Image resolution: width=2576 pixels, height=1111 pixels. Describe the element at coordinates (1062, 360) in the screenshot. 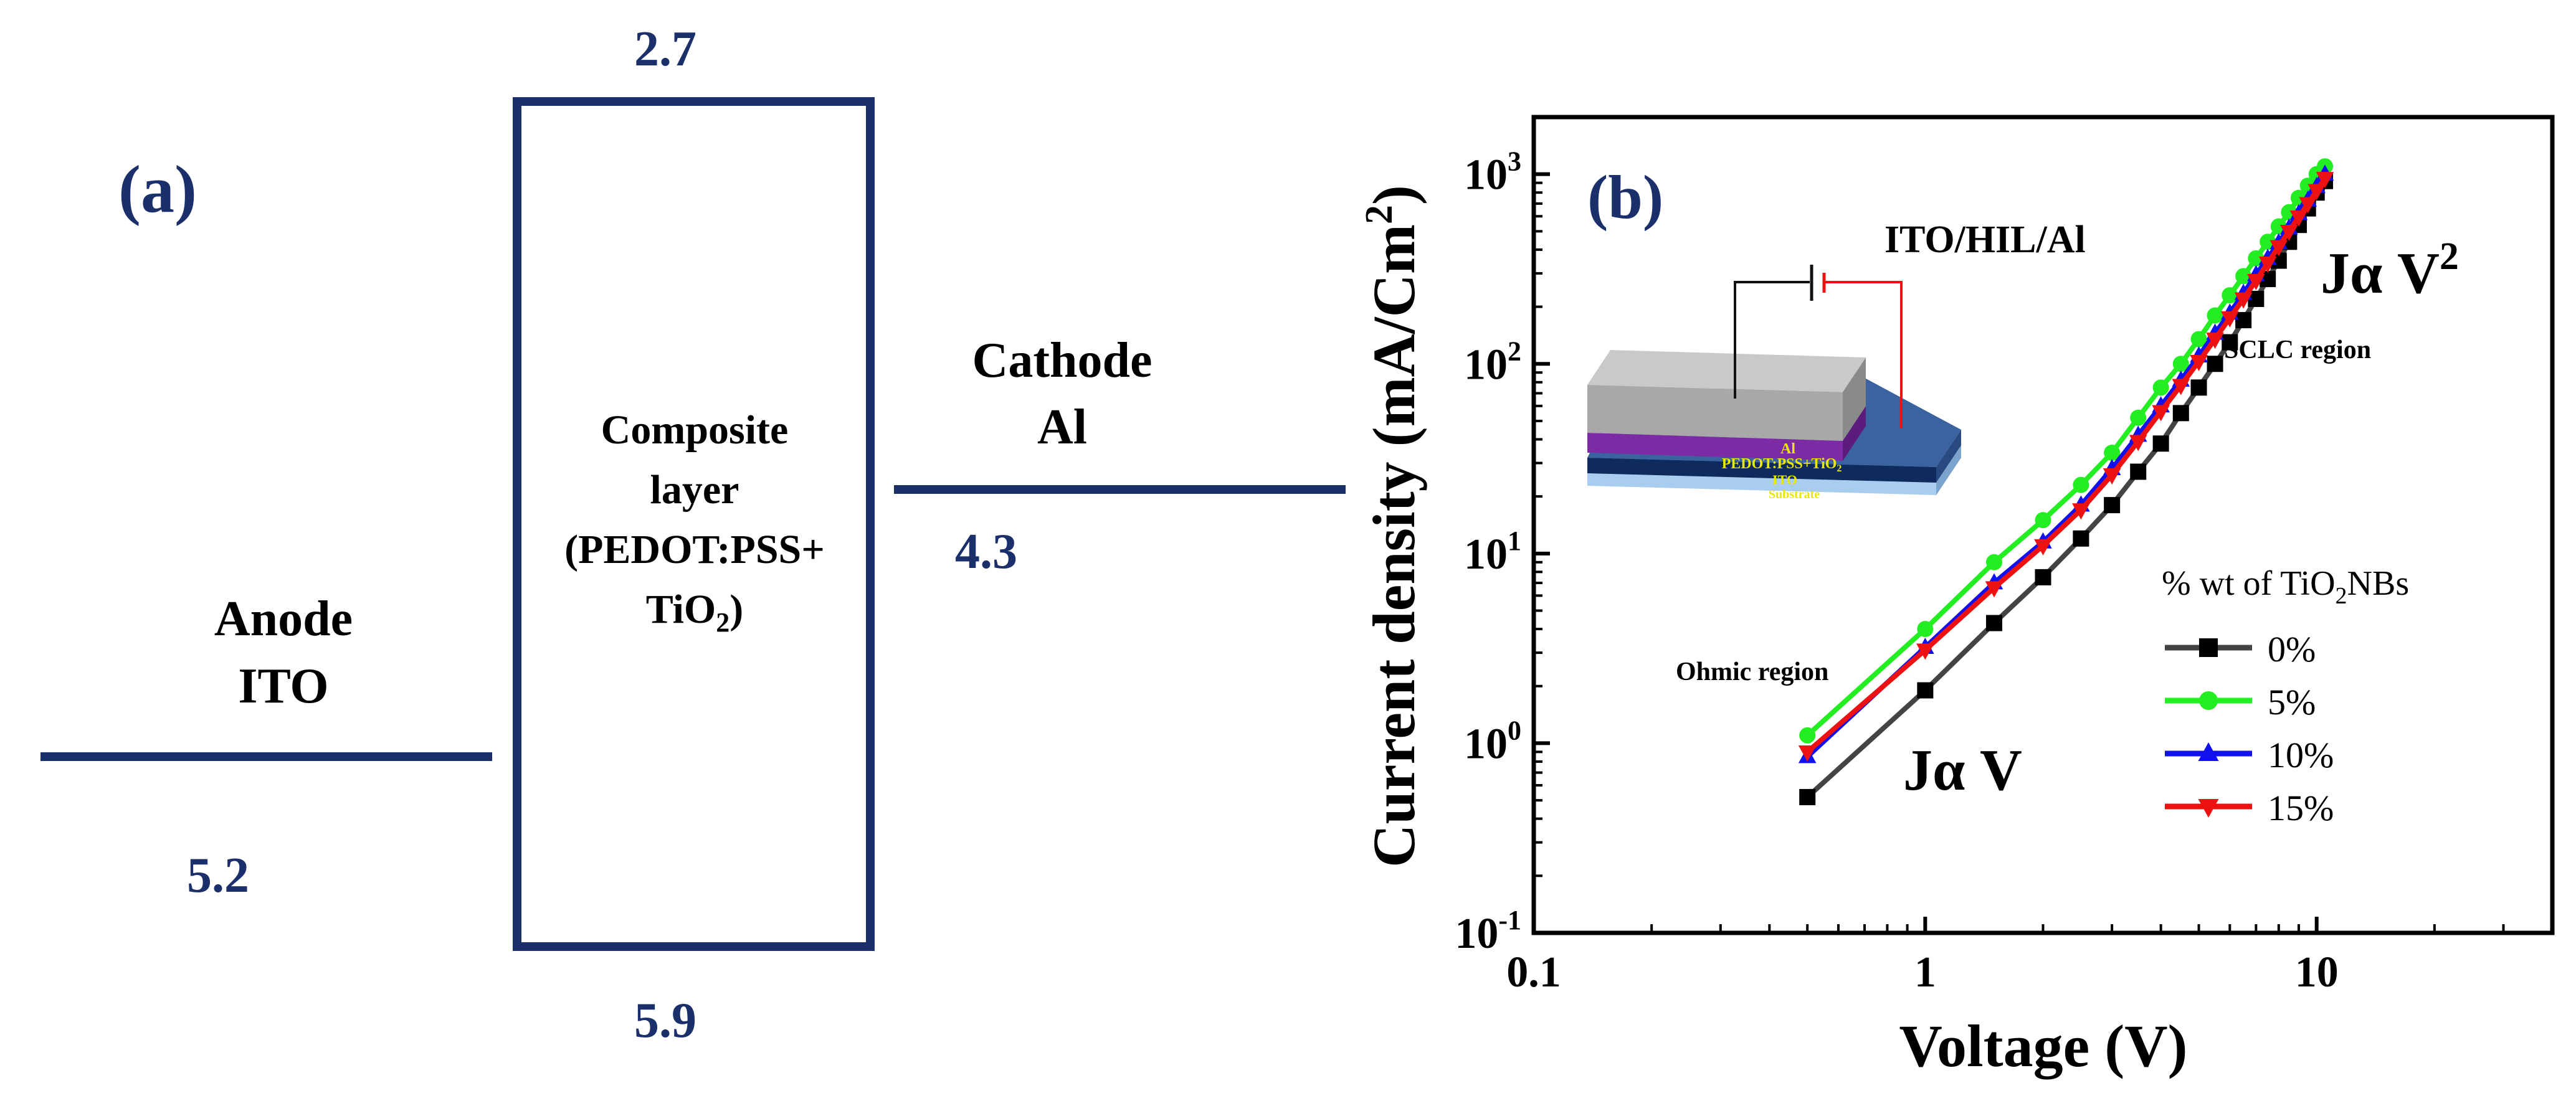

I see `cathode-label-line1: Cathode` at that location.